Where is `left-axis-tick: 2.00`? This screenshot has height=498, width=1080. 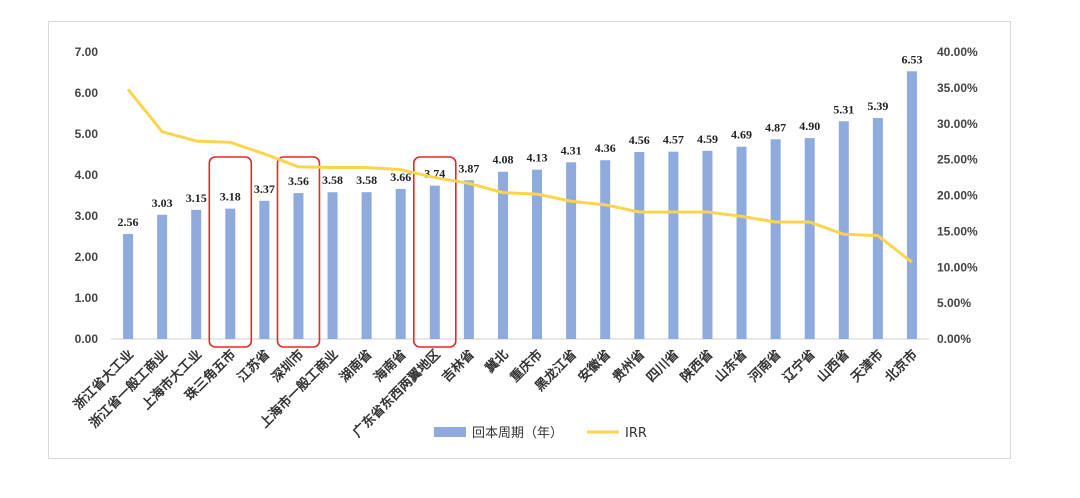
left-axis-tick: 2.00 is located at coordinates (87, 257).